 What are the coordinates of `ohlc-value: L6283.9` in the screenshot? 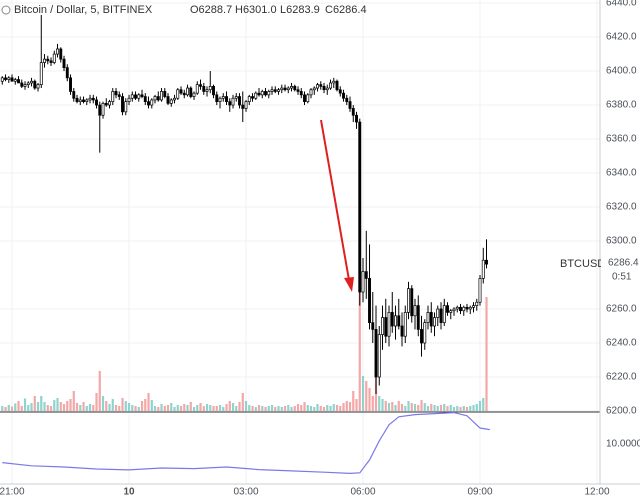 It's located at (300, 10).